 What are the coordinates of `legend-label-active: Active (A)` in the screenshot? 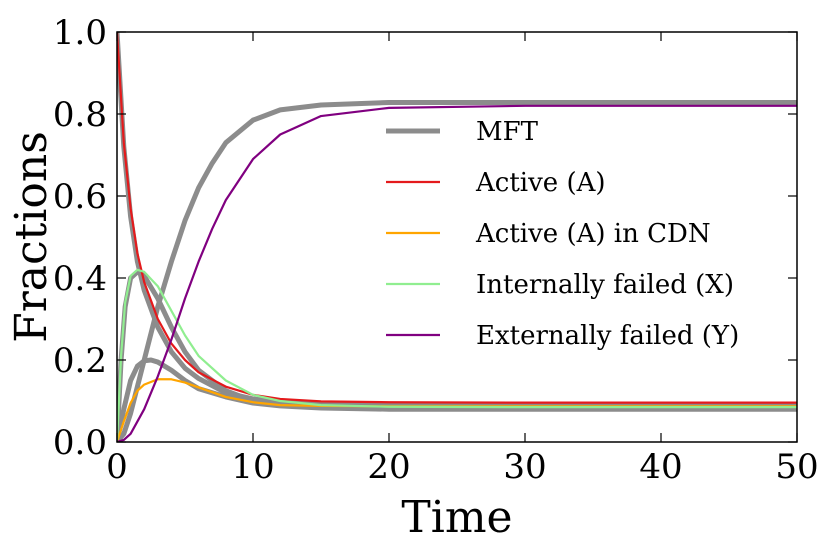 It's located at (540, 183).